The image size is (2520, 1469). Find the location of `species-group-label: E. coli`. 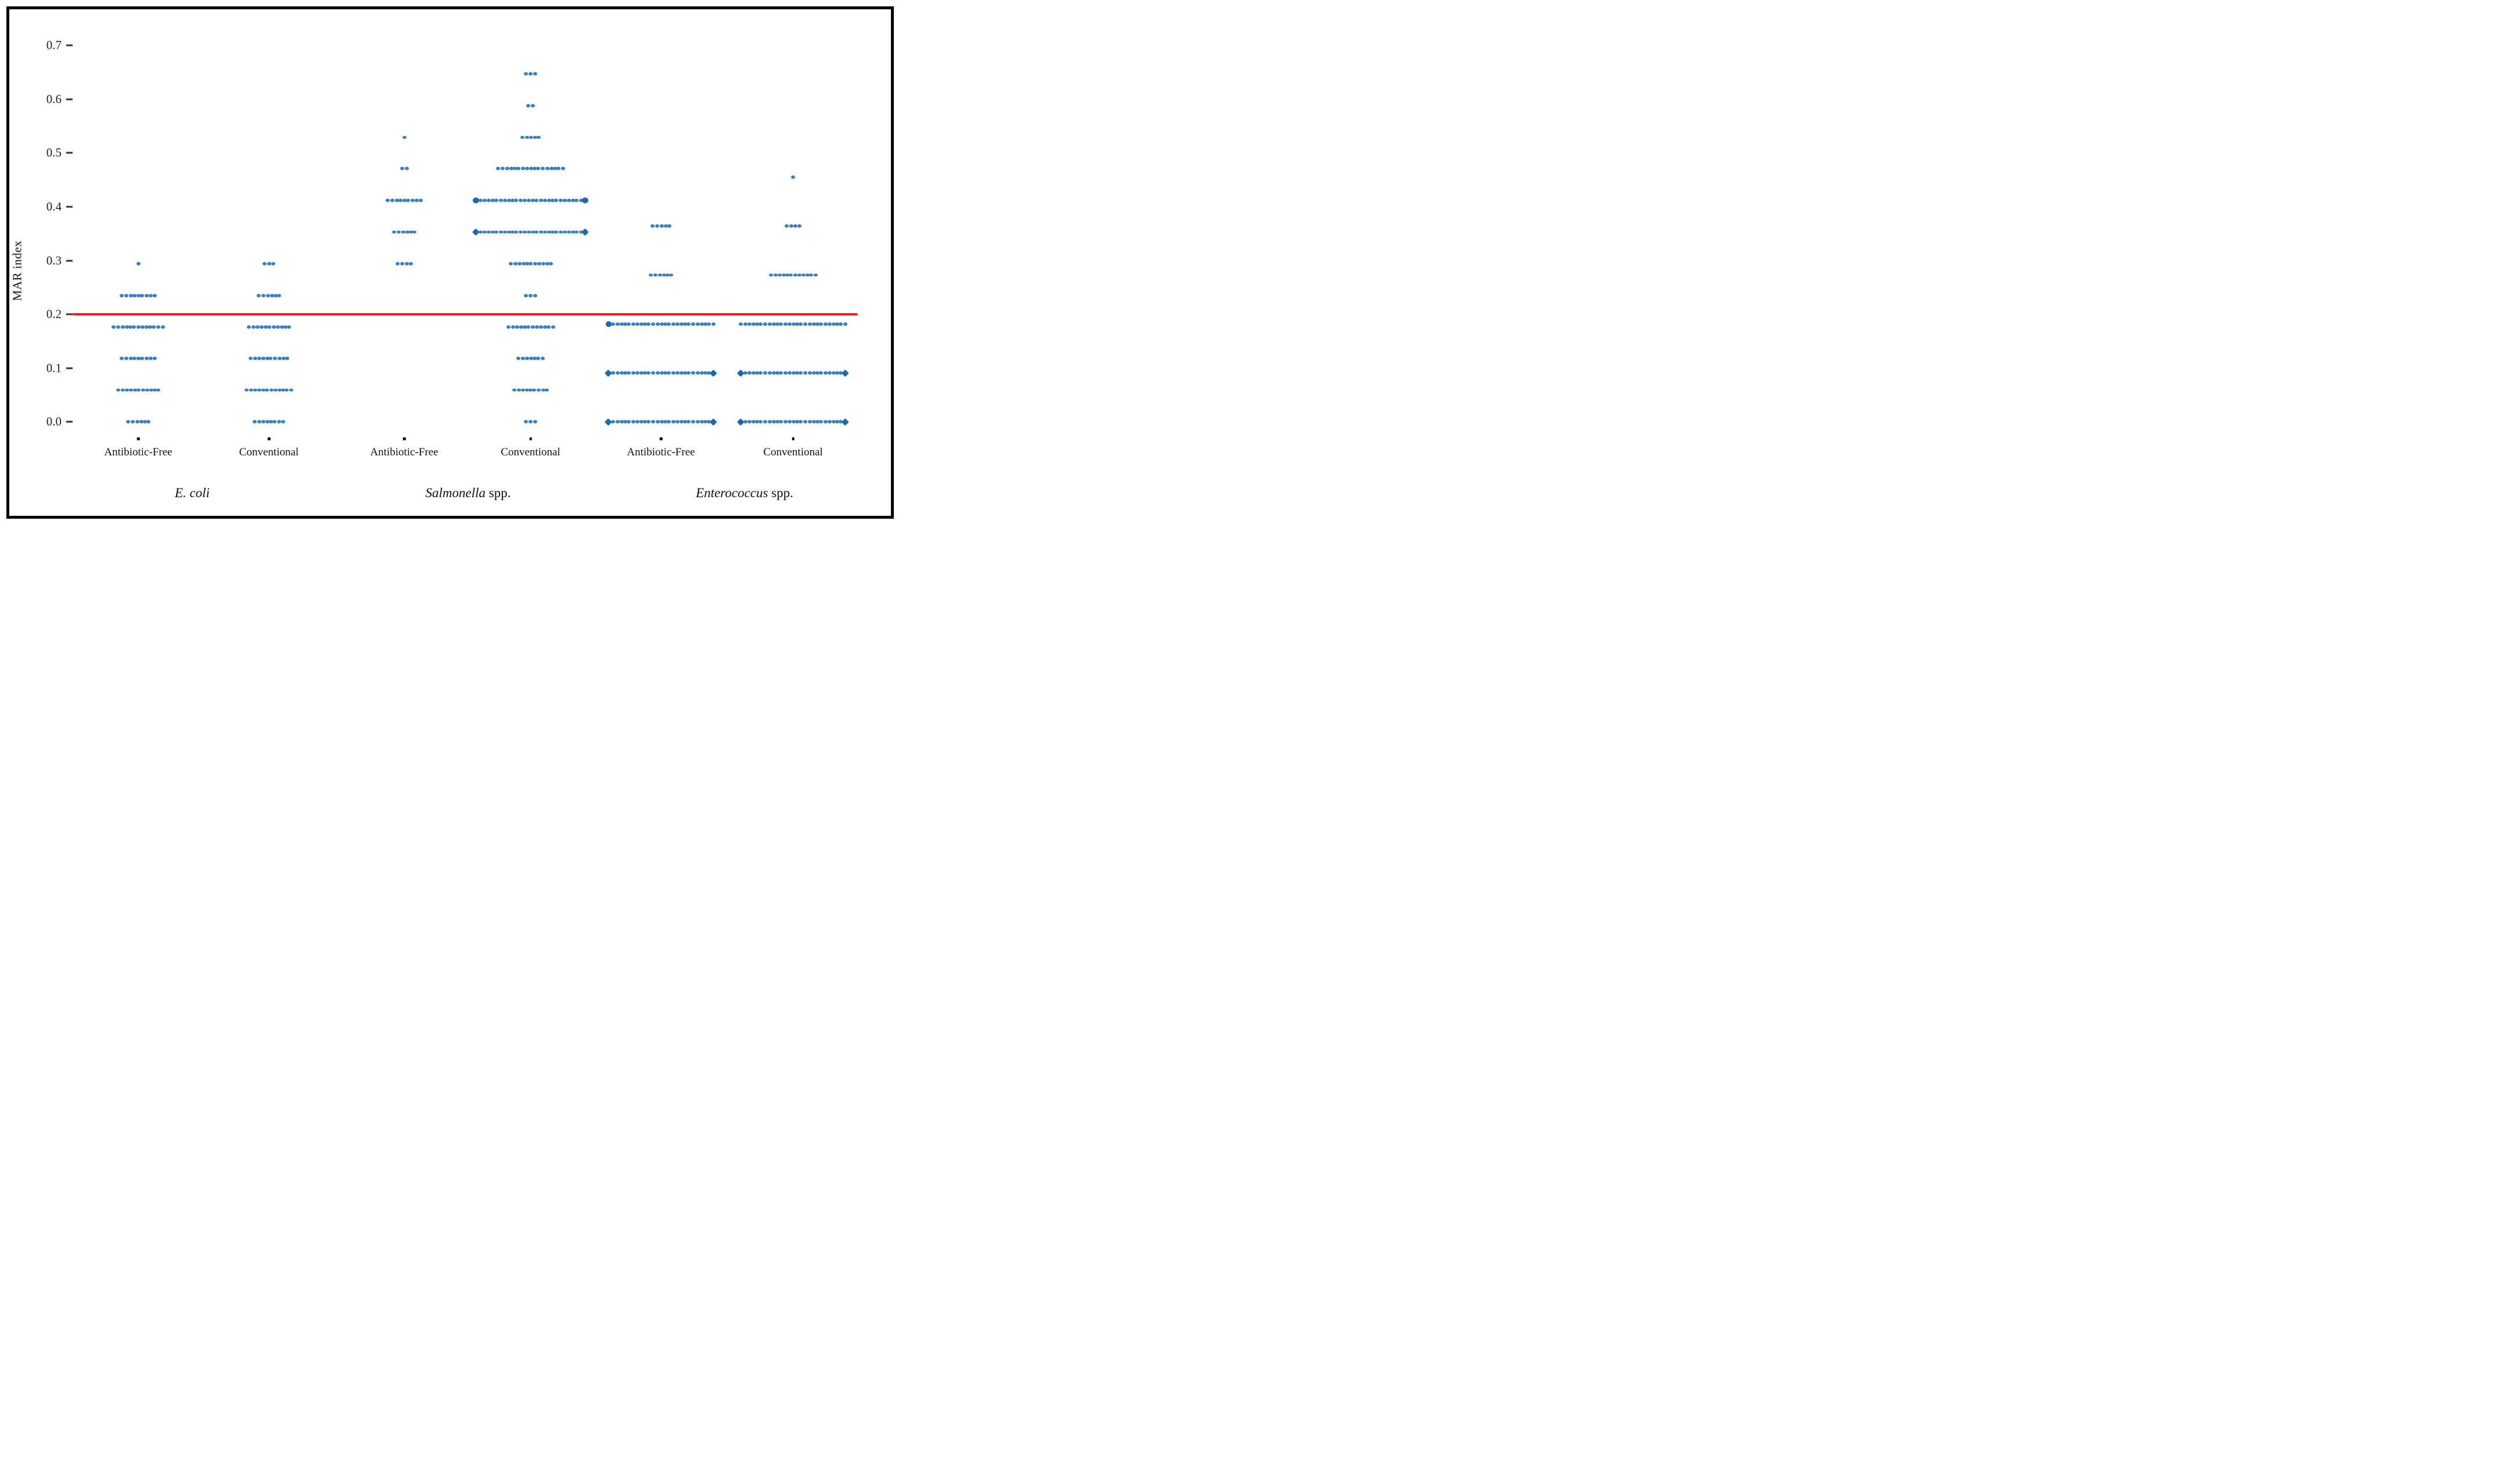

species-group-label: E. coli is located at coordinates (192, 493).